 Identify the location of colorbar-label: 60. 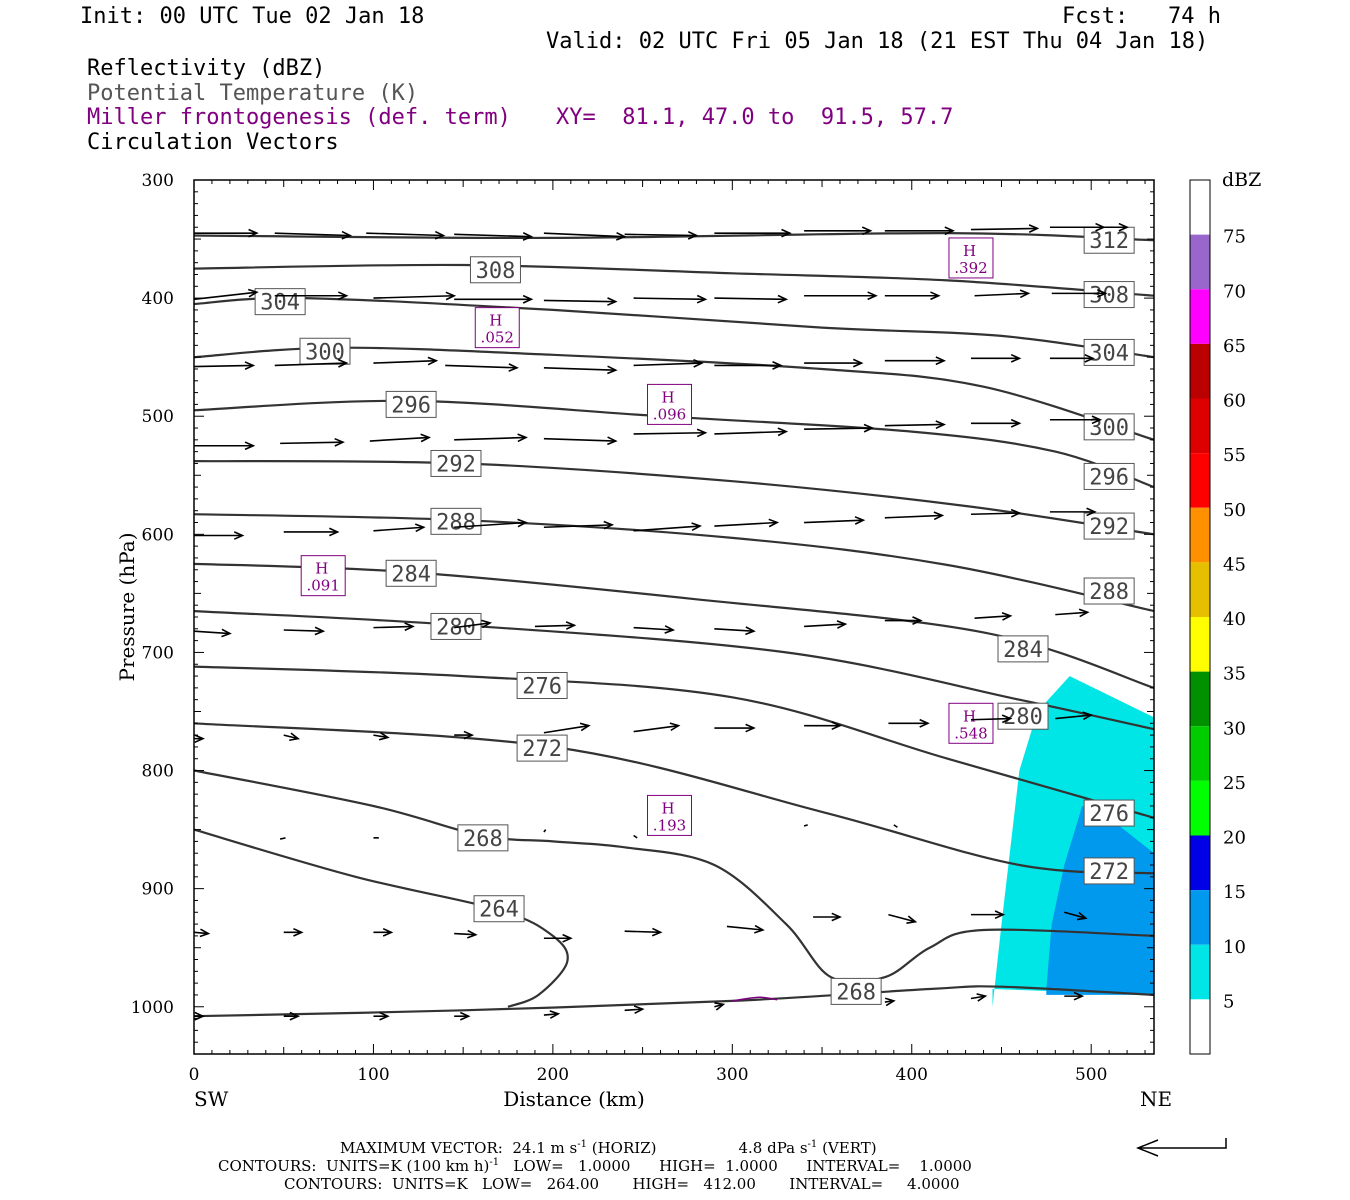
(1234, 401).